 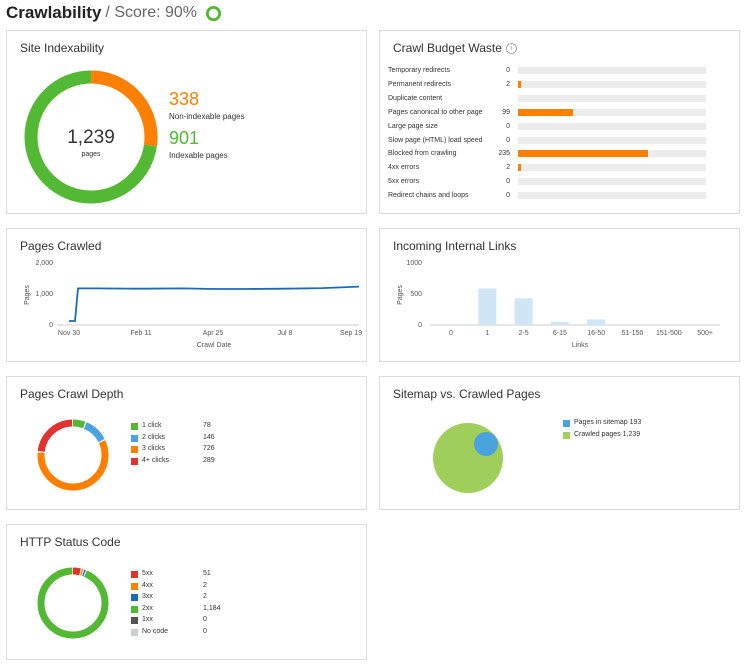 I want to click on sitemap-pages-circle, so click(x=486, y=444).